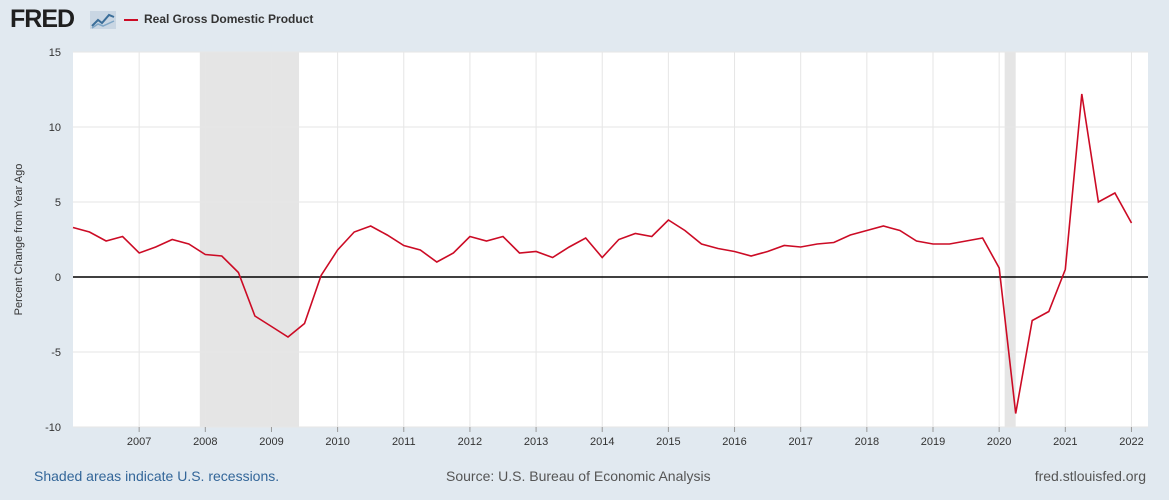  What do you see at coordinates (55, 53) in the screenshot?
I see `y-tick-label-15: 15` at bounding box center [55, 53].